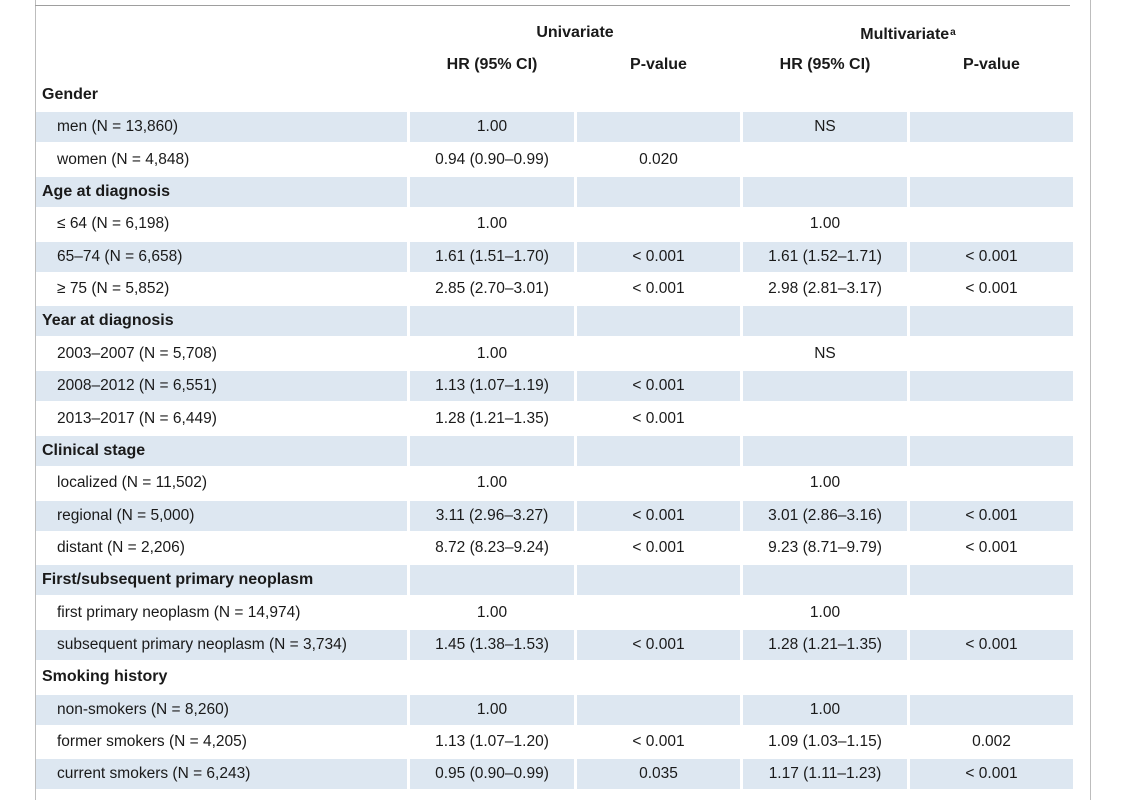 This screenshot has width=1130, height=800. What do you see at coordinates (105, 677) in the screenshot?
I see `label-cell: Smoking history` at bounding box center [105, 677].